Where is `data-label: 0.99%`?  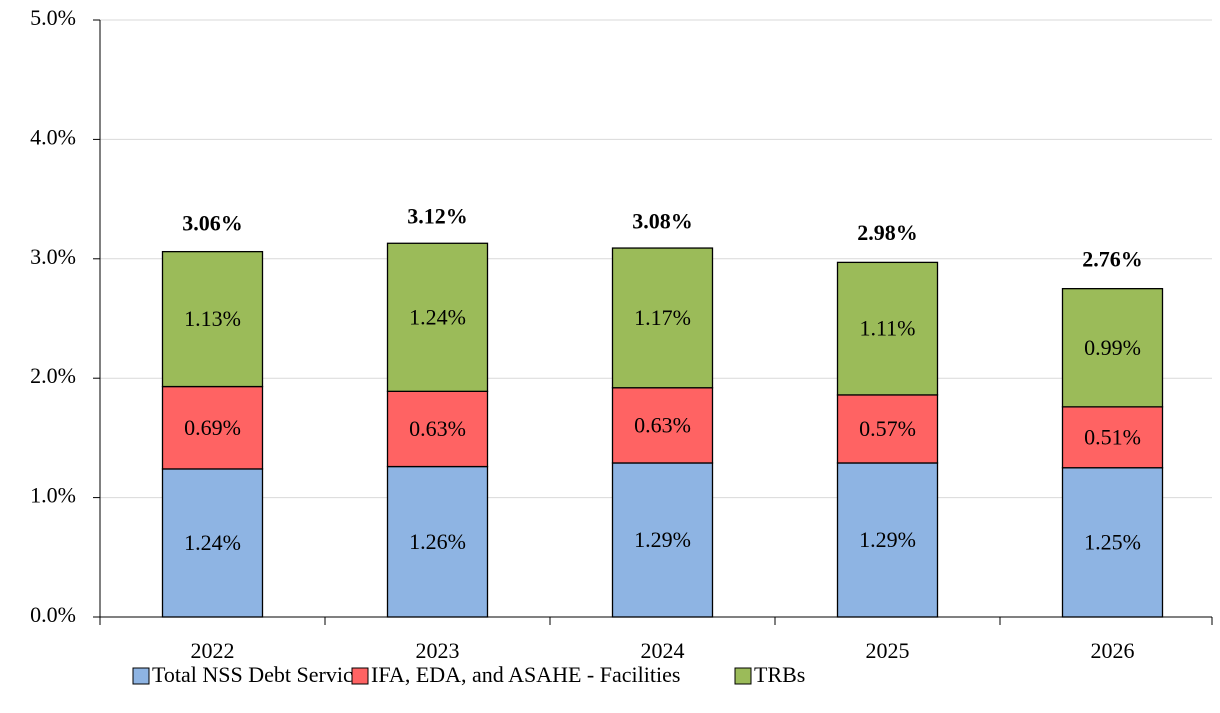 data-label: 0.99% is located at coordinates (1112, 347).